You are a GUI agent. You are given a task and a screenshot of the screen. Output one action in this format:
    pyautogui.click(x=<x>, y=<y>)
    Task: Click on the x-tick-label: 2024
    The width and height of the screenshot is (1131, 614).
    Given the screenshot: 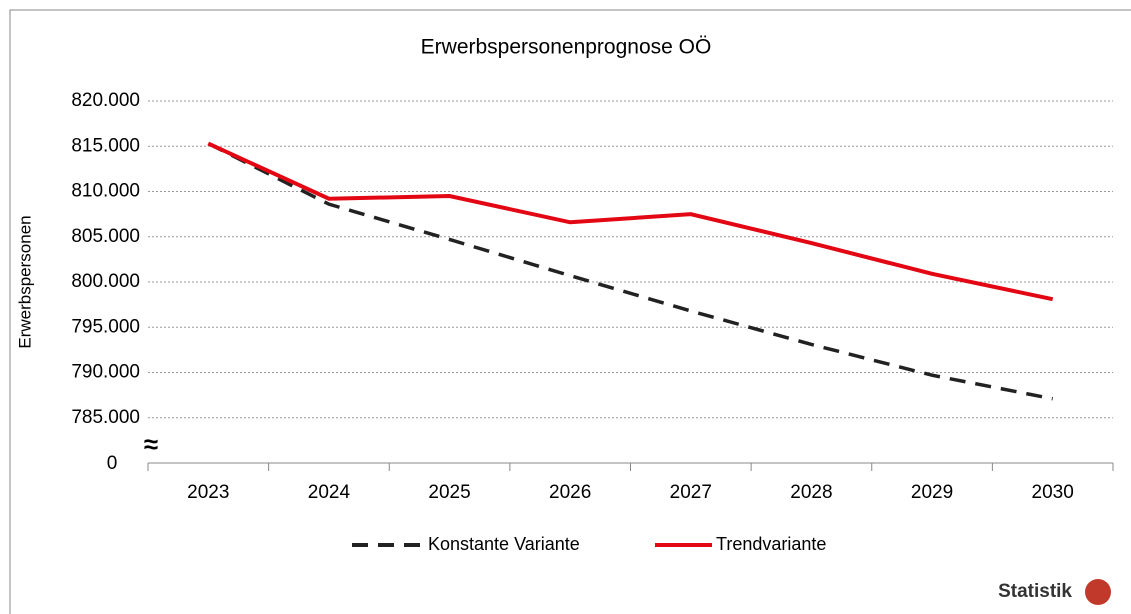 What is the action you would take?
    pyautogui.click(x=329, y=492)
    